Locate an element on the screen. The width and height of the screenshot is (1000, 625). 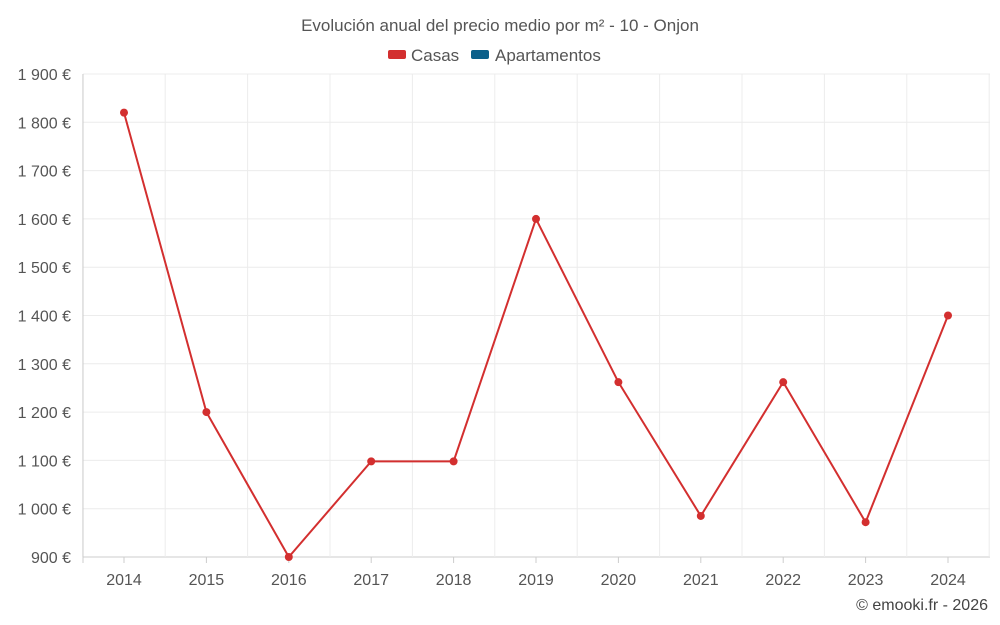
x-tick-label: 2022 is located at coordinates (783, 580).